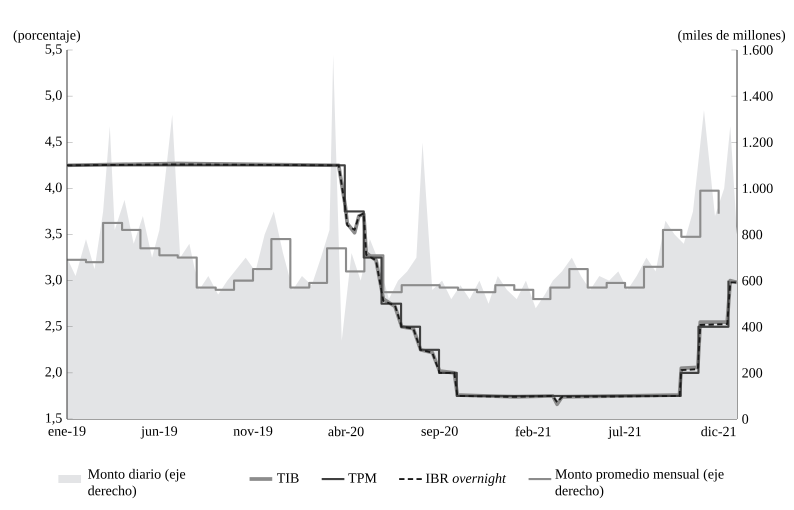 The image size is (794, 510). Describe the element at coordinates (67, 431) in the screenshot. I see `x-tick-label: ene-19` at that location.